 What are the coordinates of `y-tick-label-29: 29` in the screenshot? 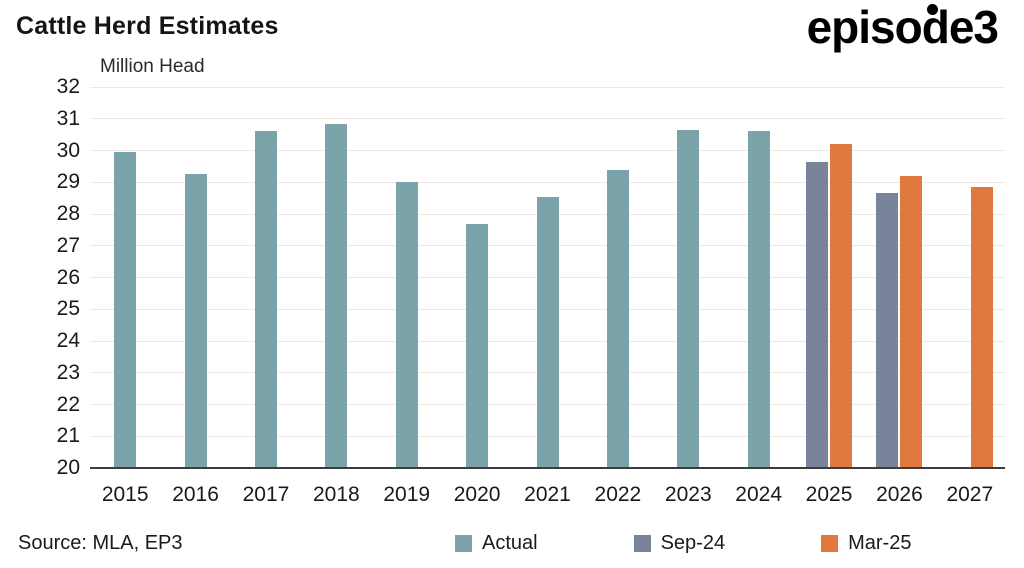 It's located at (68, 182).